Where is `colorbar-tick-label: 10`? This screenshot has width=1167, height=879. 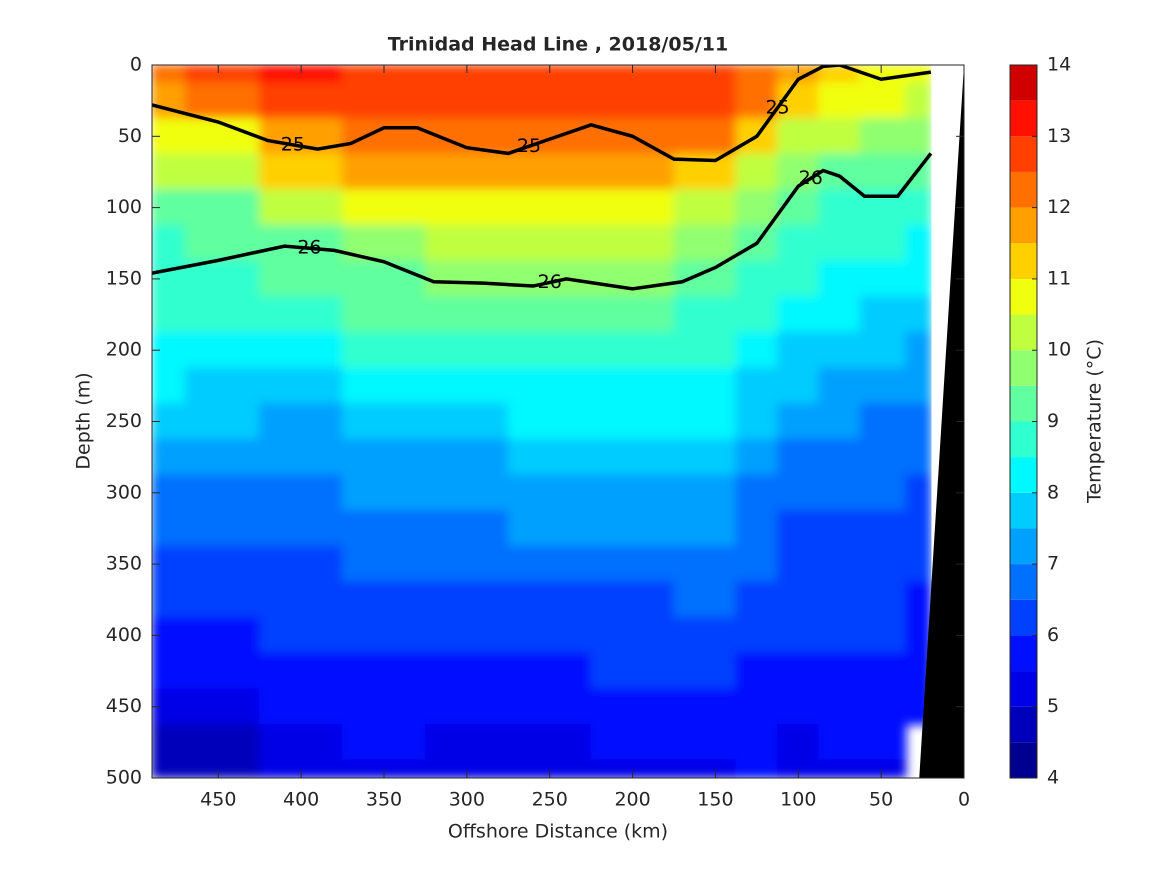
colorbar-tick-label: 10 is located at coordinates (1059, 350).